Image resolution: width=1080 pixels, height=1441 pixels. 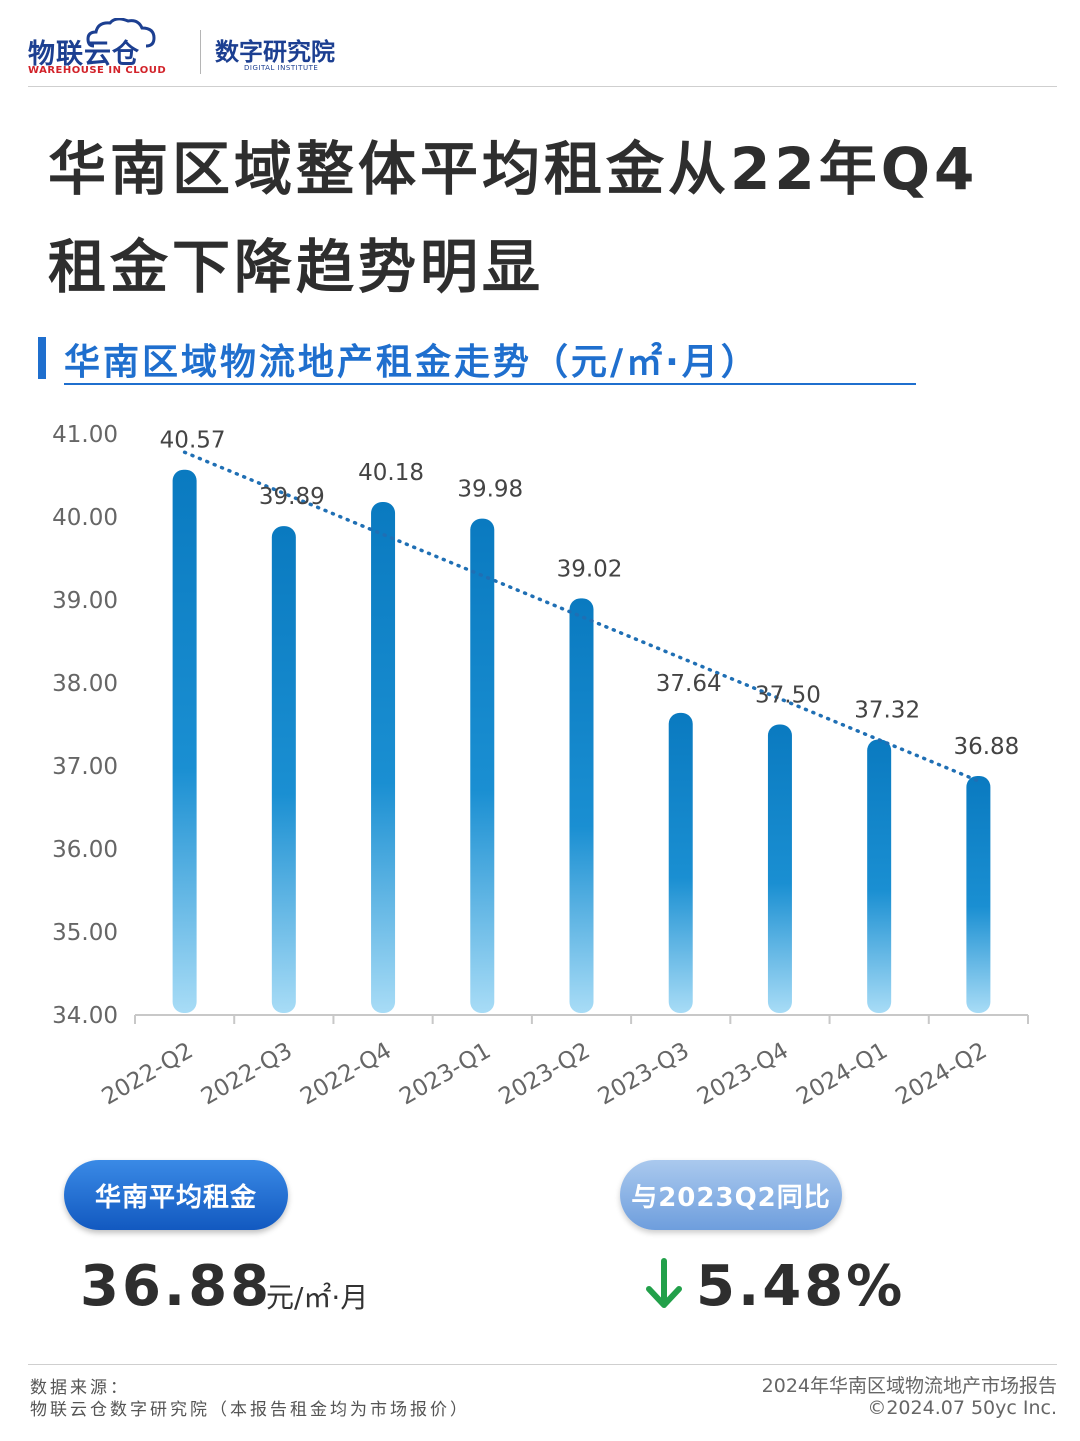 What do you see at coordinates (193, 441) in the screenshot?
I see `value-label: 40.57` at bounding box center [193, 441].